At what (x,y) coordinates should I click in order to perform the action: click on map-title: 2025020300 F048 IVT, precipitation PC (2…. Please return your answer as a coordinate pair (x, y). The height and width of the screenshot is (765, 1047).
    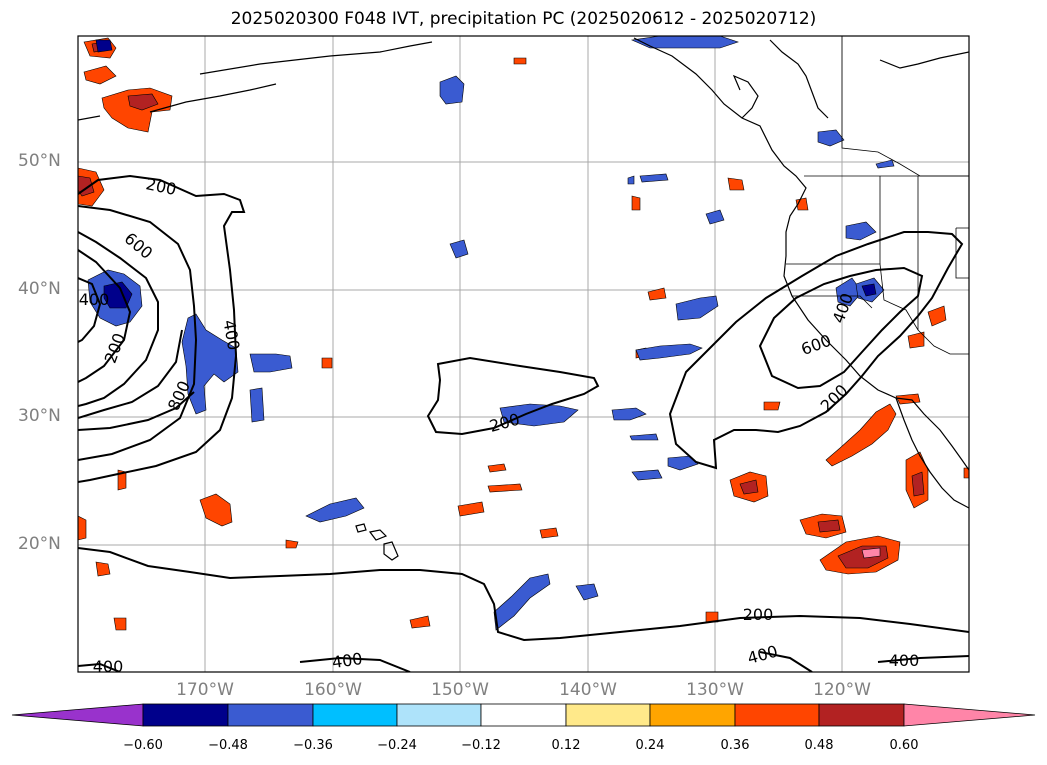
    Looking at the image, I should click on (523, 19).